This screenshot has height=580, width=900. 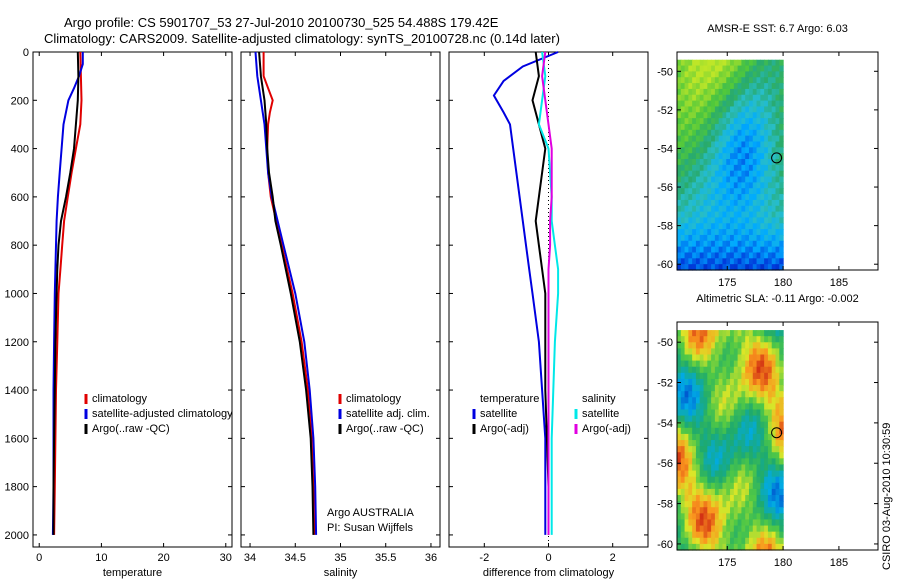 I want to click on legend-label: Argo(-adj), so click(x=606, y=429).